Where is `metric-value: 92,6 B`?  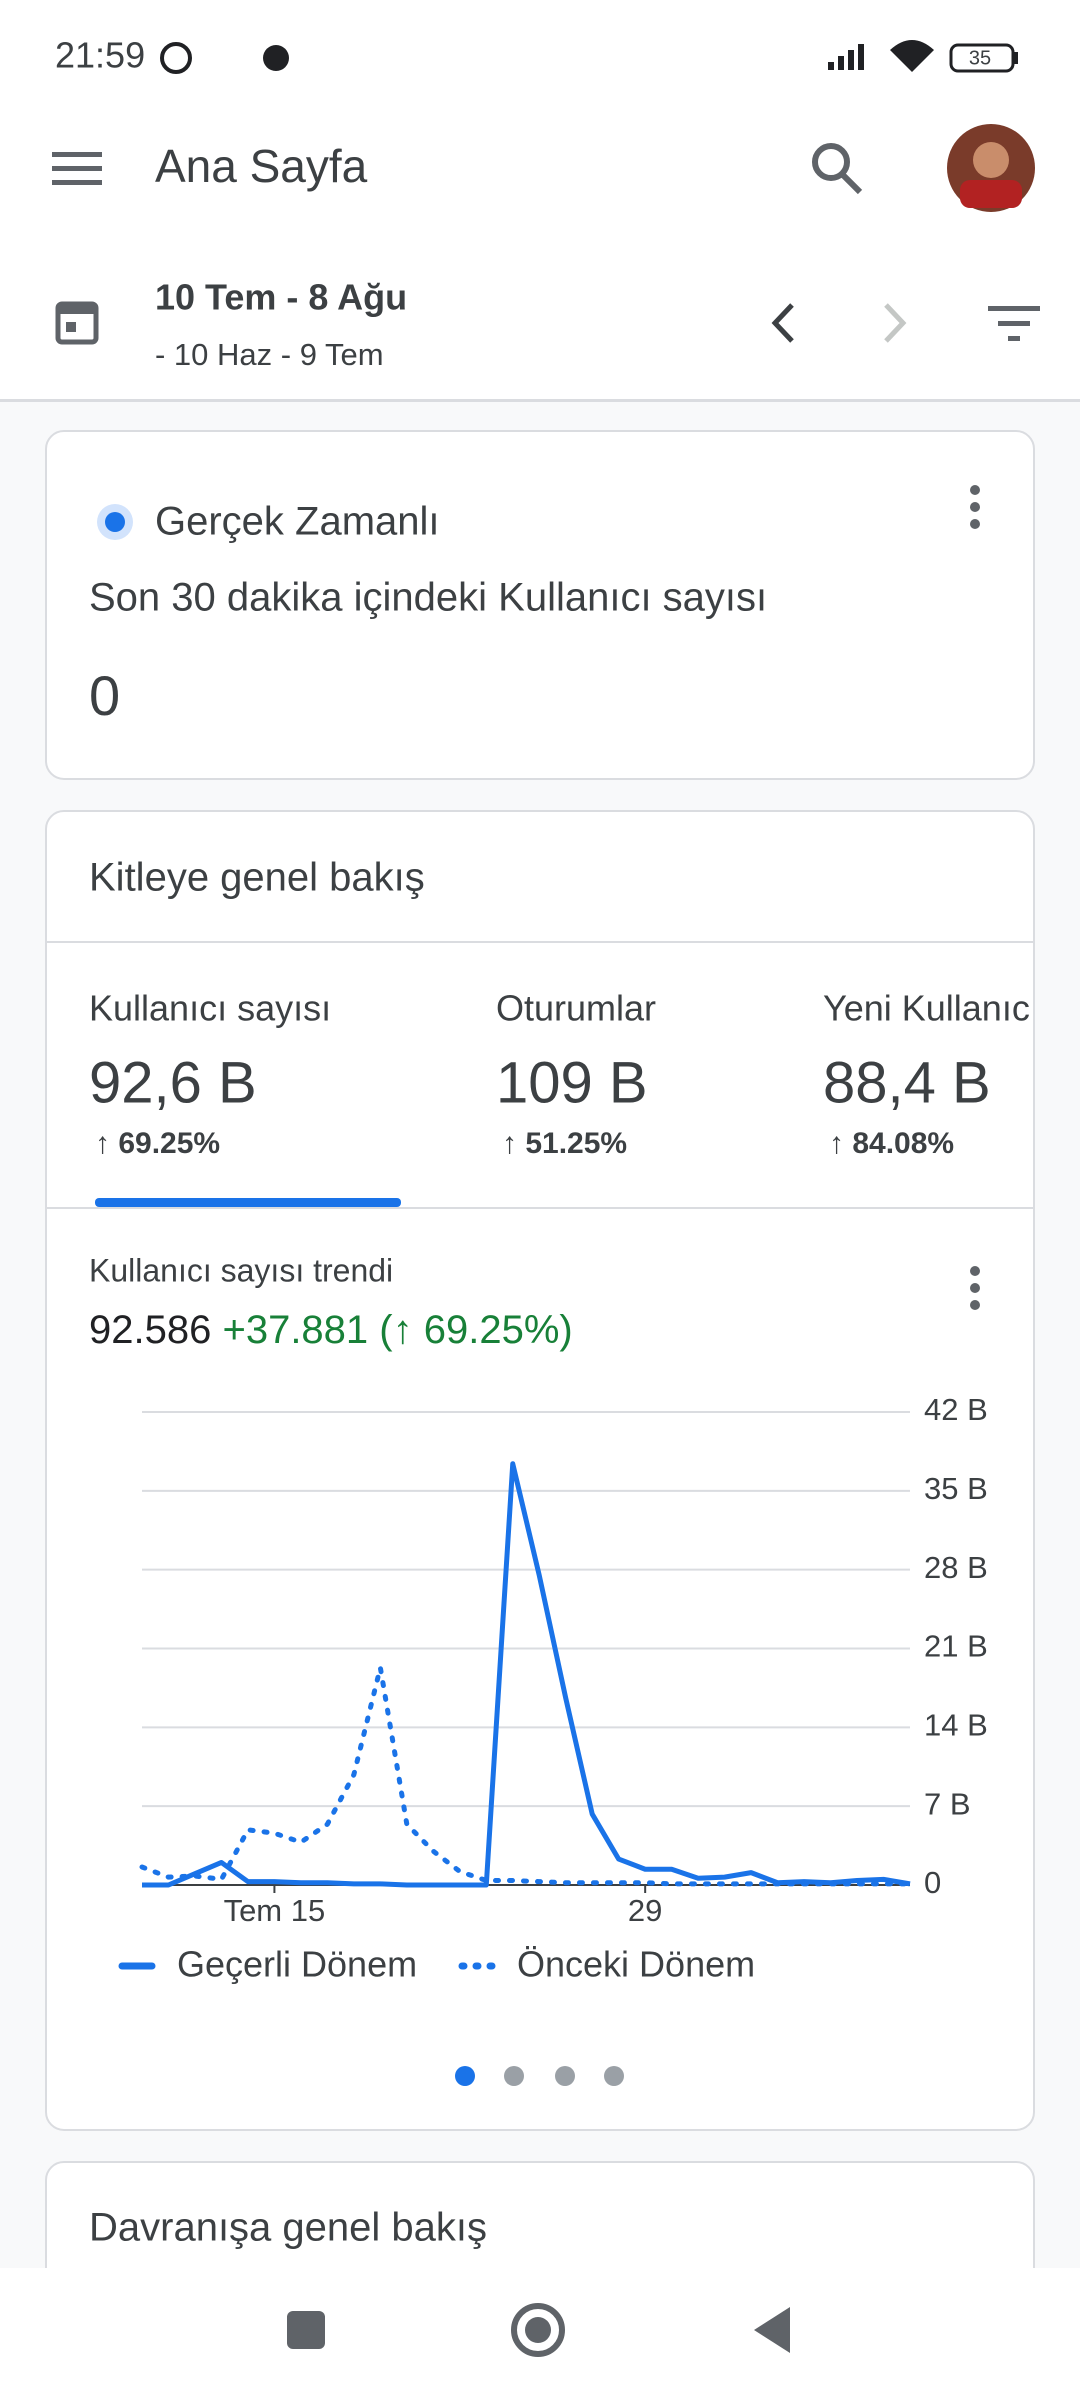 metric-value: 92,6 B is located at coordinates (173, 1082).